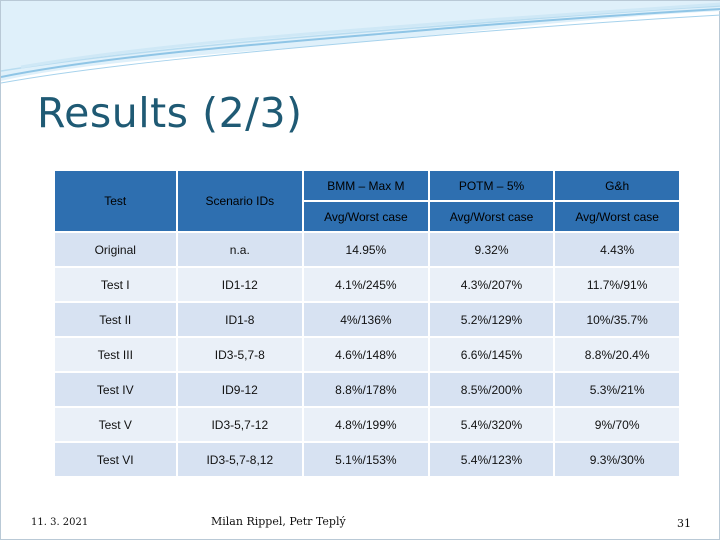  I want to click on cell-test: Original, so click(115, 249).